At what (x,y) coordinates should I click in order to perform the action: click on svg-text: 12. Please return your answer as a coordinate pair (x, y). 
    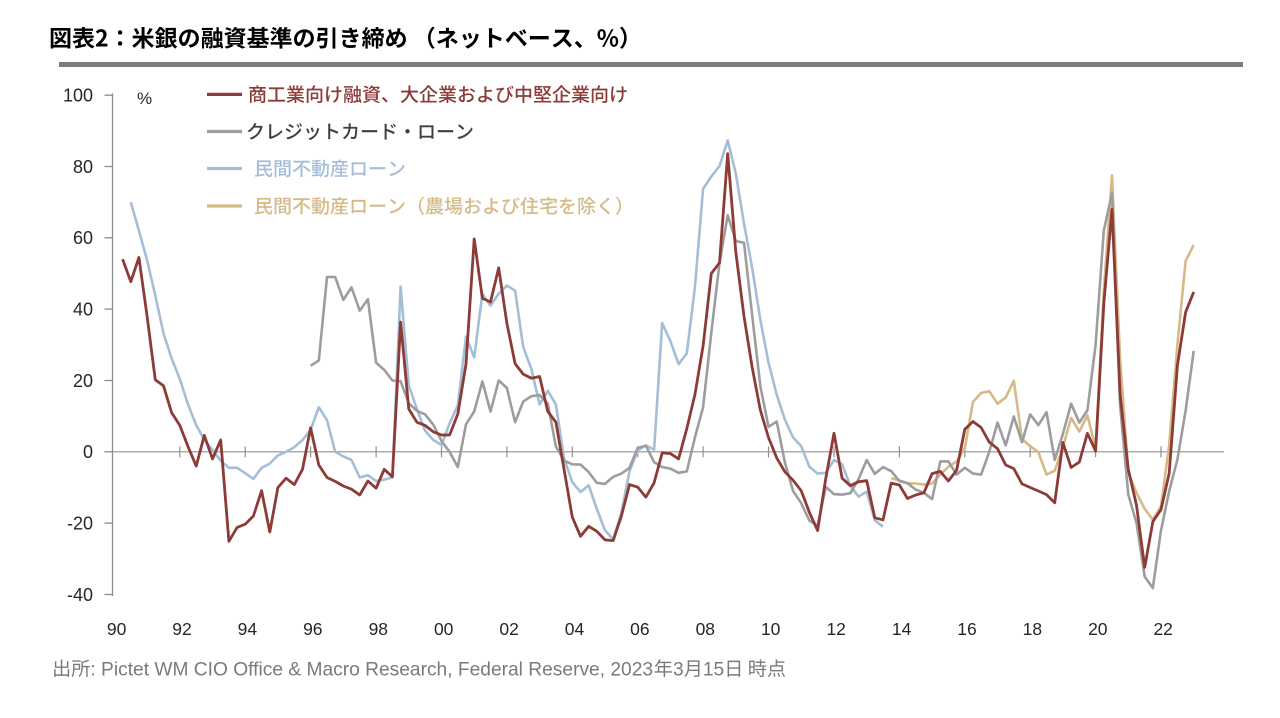
    Looking at the image, I should click on (835, 629).